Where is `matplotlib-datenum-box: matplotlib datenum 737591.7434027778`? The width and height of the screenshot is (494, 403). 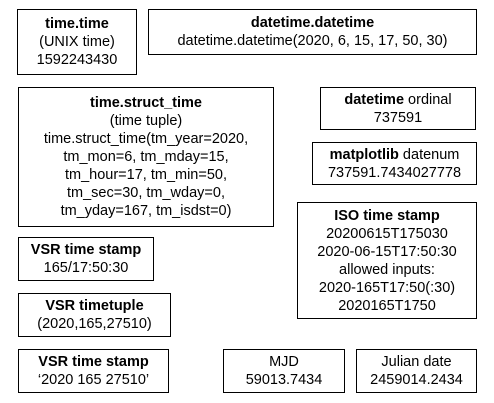 matplotlib-datenum-box: matplotlib datenum 737591.7434027778 is located at coordinates (394, 163).